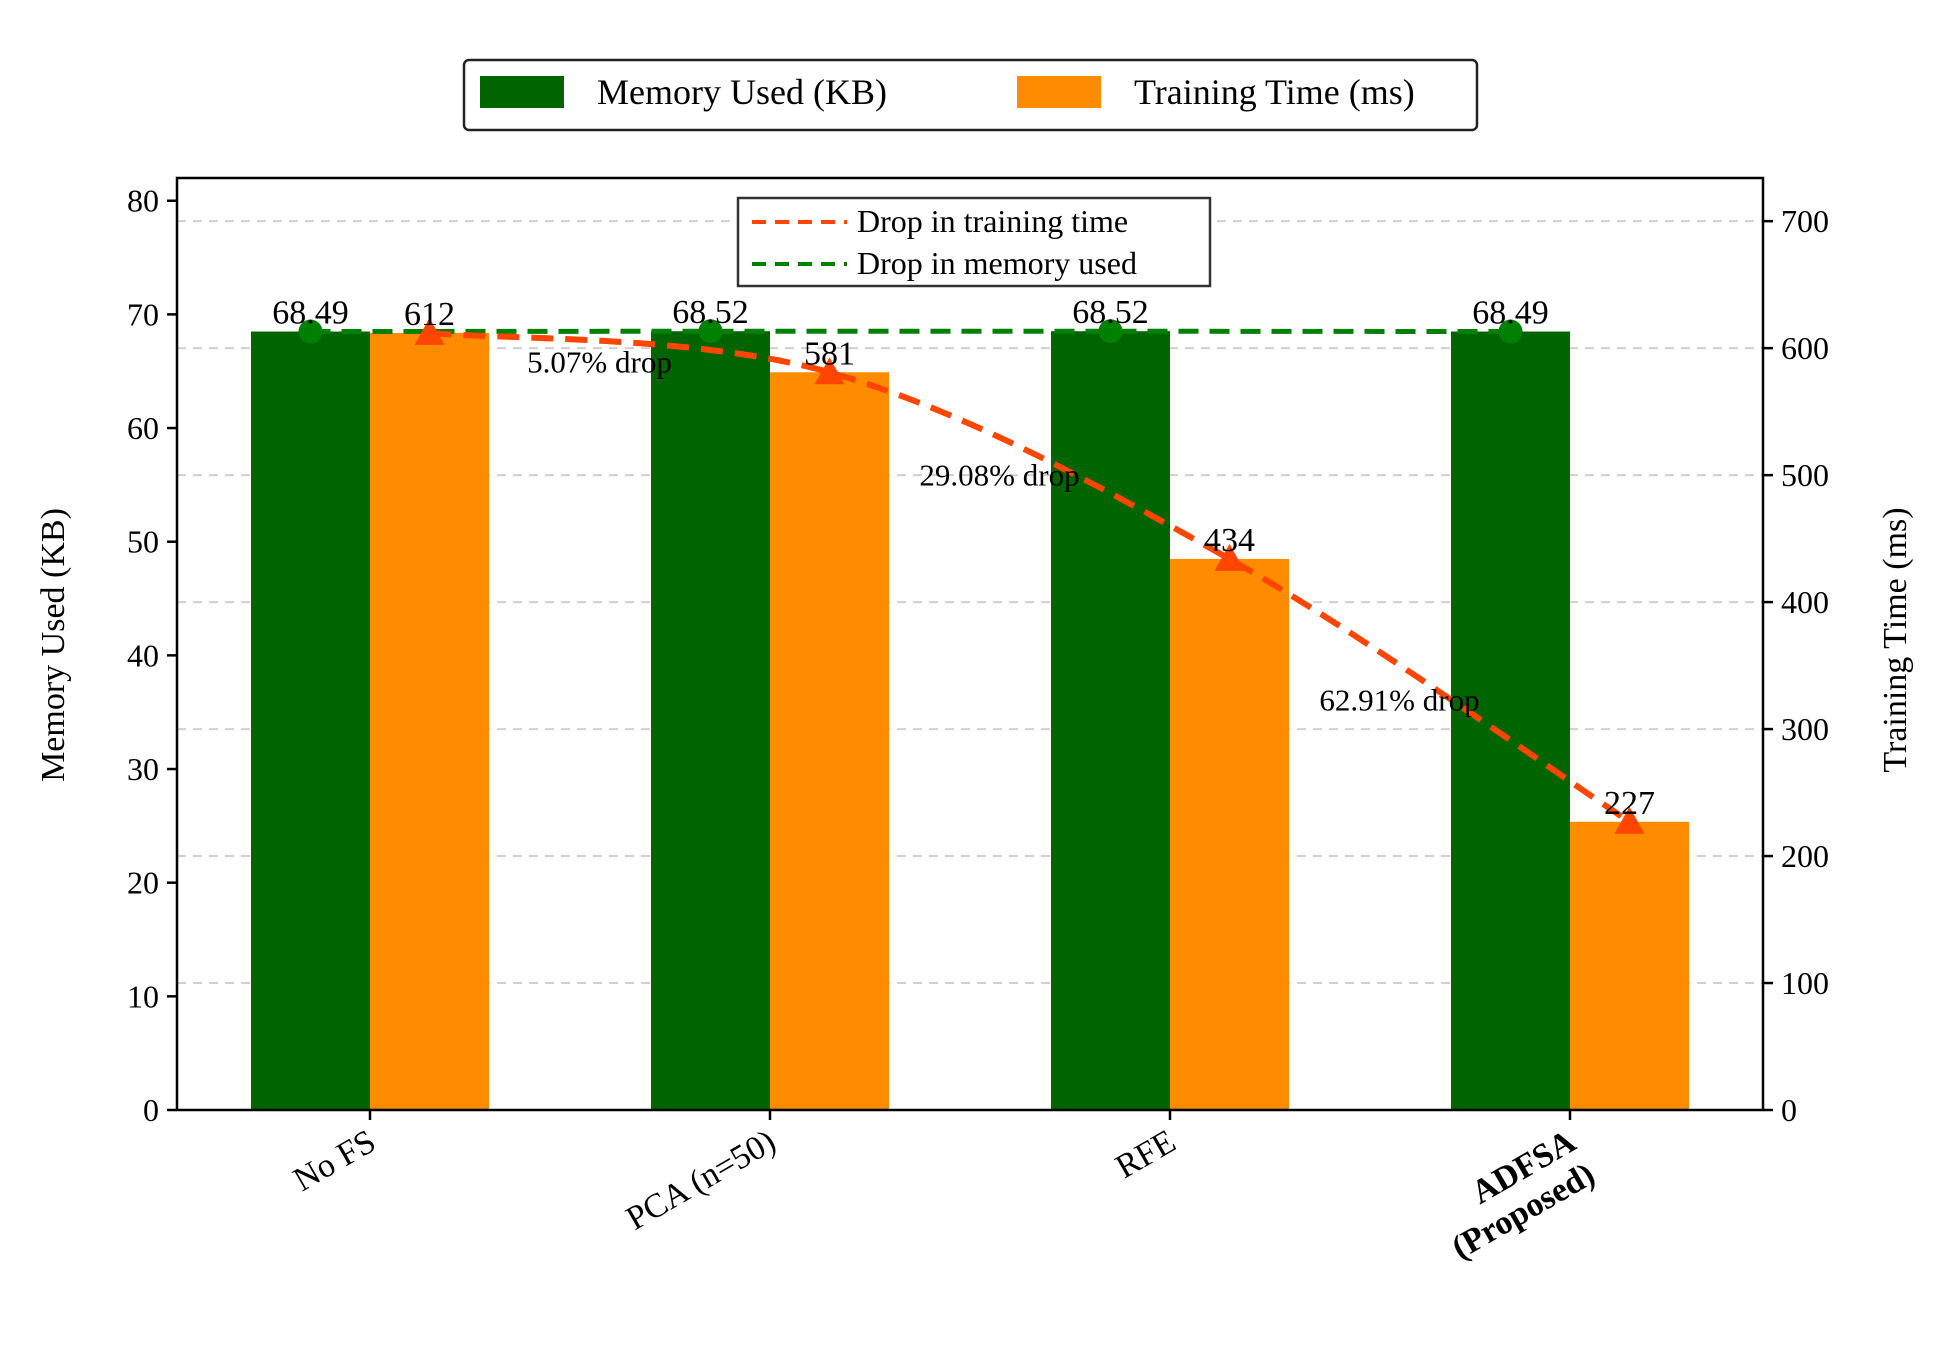  Describe the element at coordinates (1805, 729) in the screenshot. I see `tick-label-right-300: 300` at that location.